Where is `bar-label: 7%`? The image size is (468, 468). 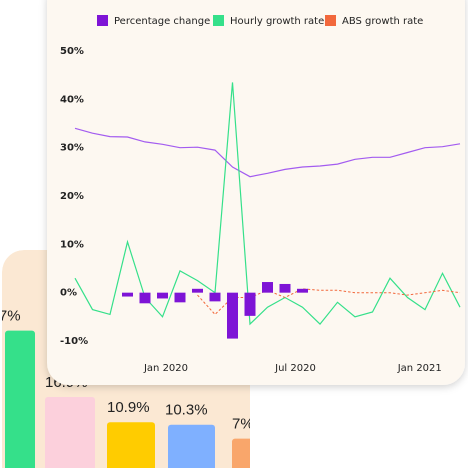 bar-label: 7% is located at coordinates (243, 424).